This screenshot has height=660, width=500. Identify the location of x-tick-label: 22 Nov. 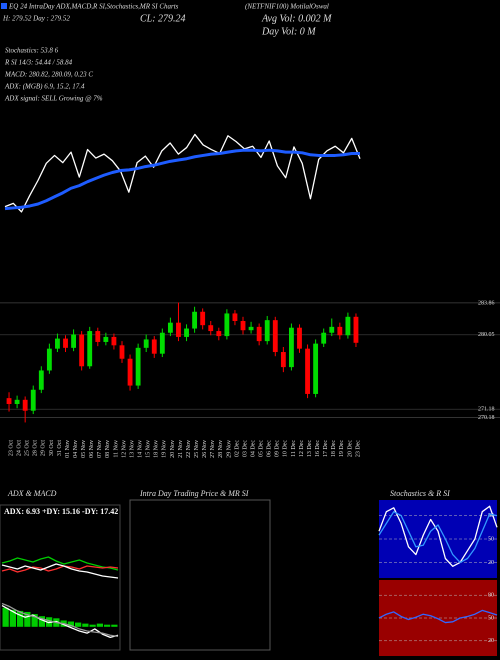
(189, 449).